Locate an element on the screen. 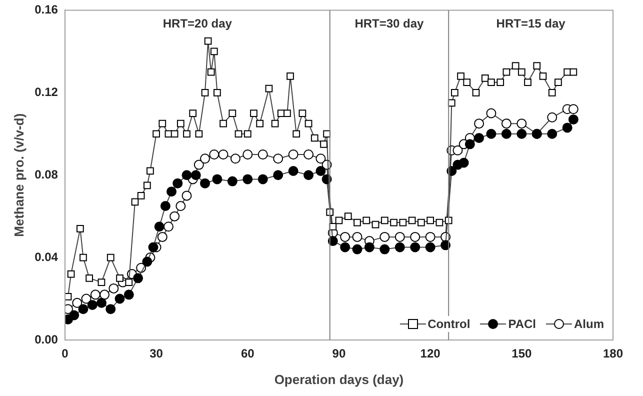 The width and height of the screenshot is (643, 396). y-tick-label: 0.00 is located at coordinates (46, 339).